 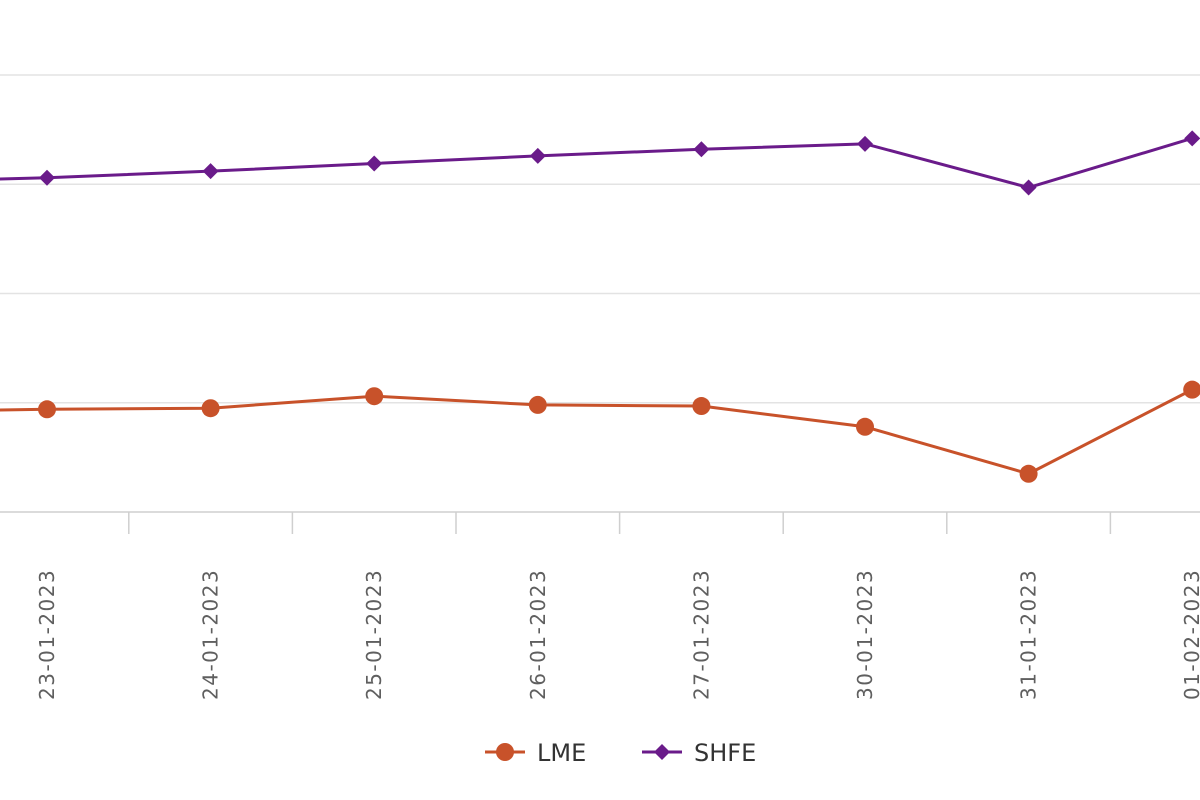 What do you see at coordinates (600, 522) in the screenshot?
I see `x-axis` at bounding box center [600, 522].